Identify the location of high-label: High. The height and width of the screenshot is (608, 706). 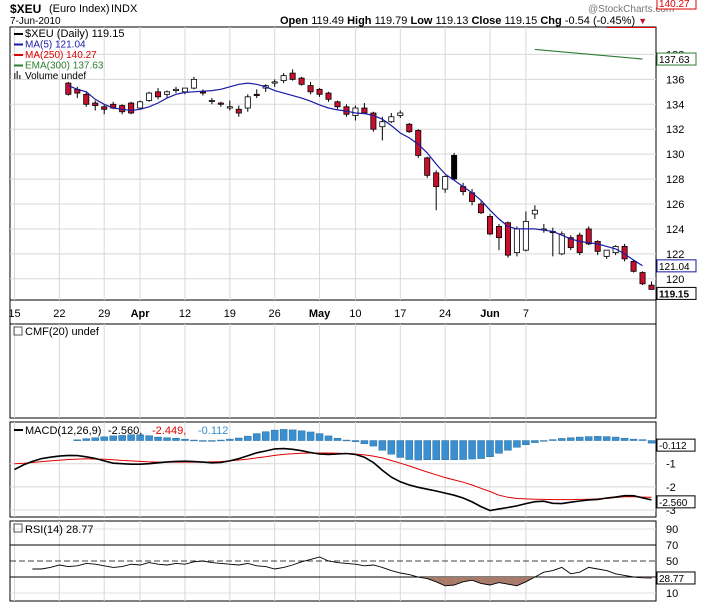
(359, 21).